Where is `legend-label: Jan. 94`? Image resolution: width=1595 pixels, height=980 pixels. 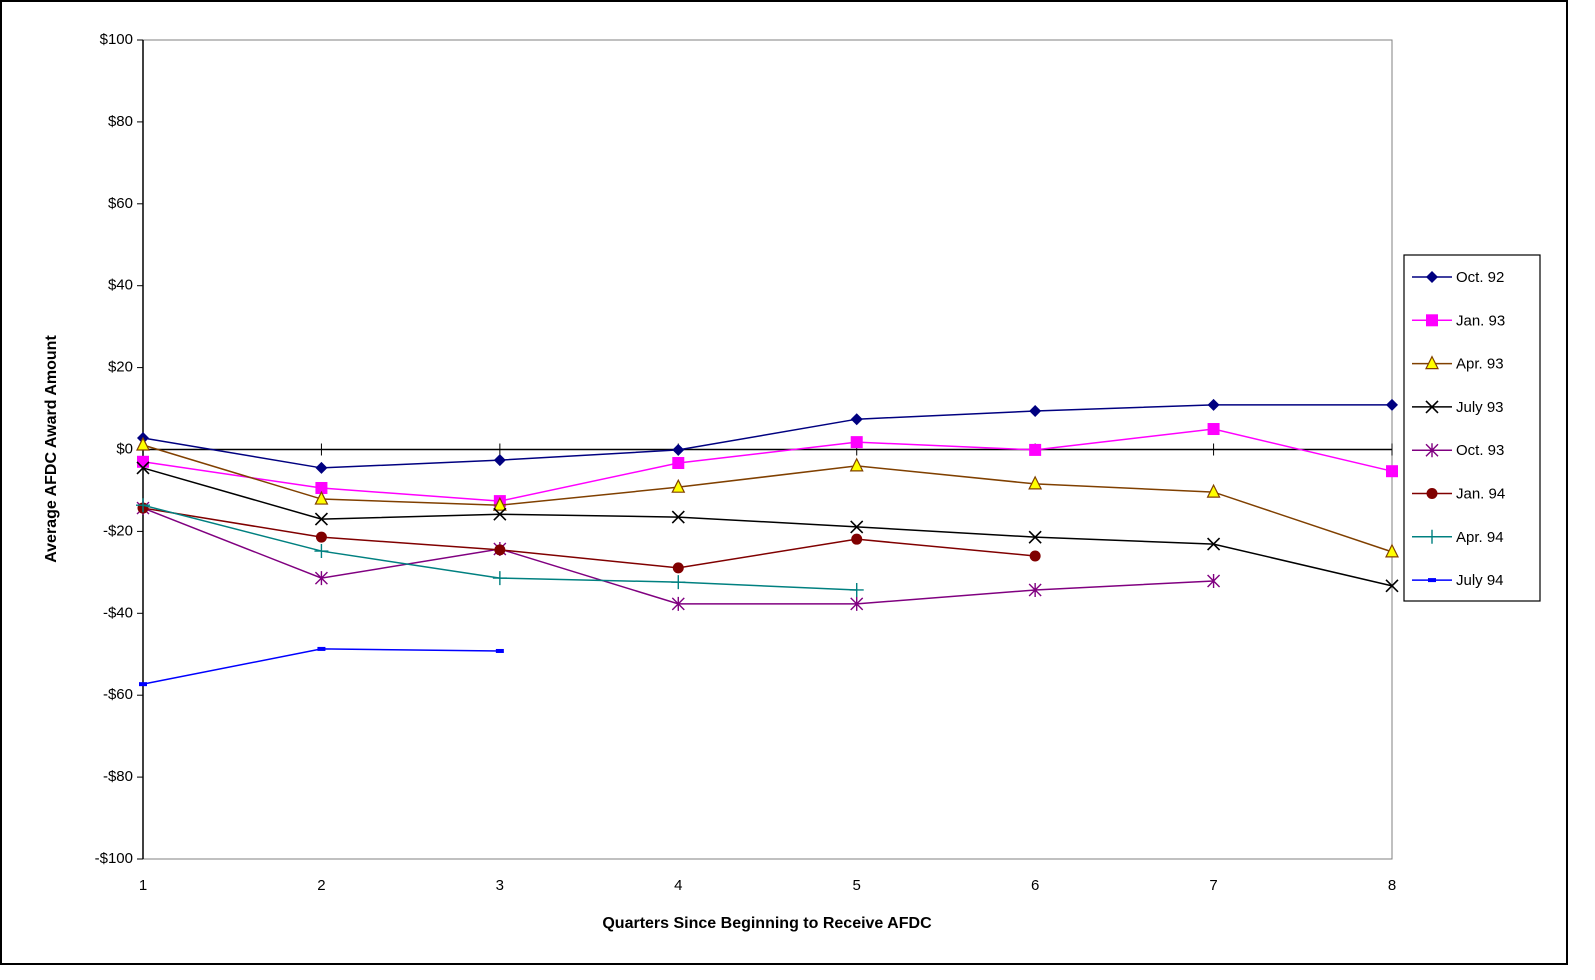
legend-label: Jan. 94 is located at coordinates (1480, 493).